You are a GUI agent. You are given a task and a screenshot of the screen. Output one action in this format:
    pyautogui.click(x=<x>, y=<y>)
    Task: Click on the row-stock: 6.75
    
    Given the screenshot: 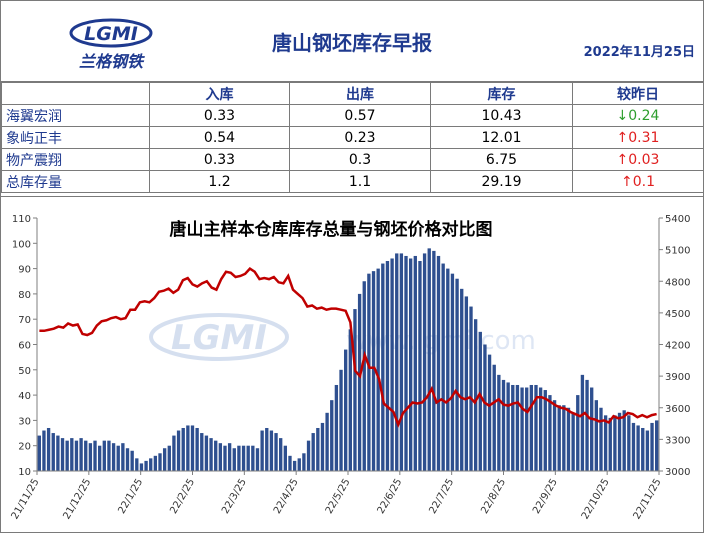 What is the action you would take?
    pyautogui.click(x=501, y=159)
    